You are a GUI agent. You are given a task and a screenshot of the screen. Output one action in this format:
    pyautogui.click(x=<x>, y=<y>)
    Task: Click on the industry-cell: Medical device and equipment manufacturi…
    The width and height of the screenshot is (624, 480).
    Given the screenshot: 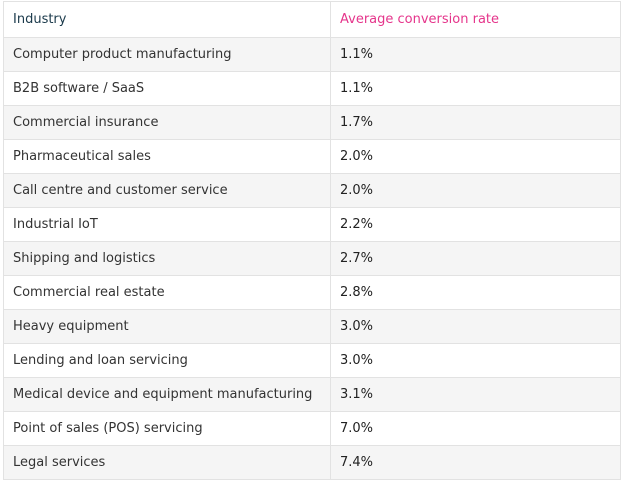 What is the action you would take?
    pyautogui.click(x=167, y=394)
    